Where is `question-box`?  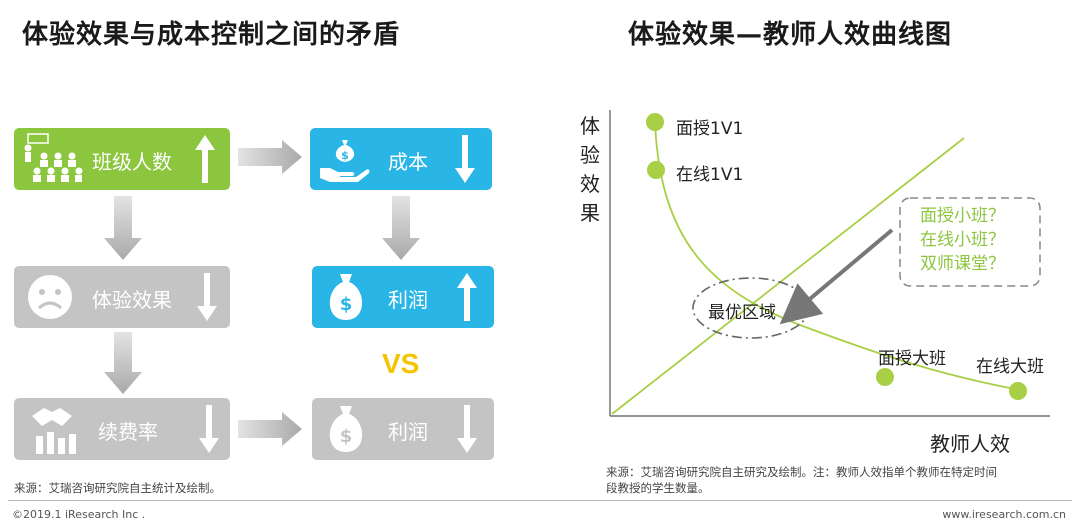
question-box is located at coordinates (970, 242).